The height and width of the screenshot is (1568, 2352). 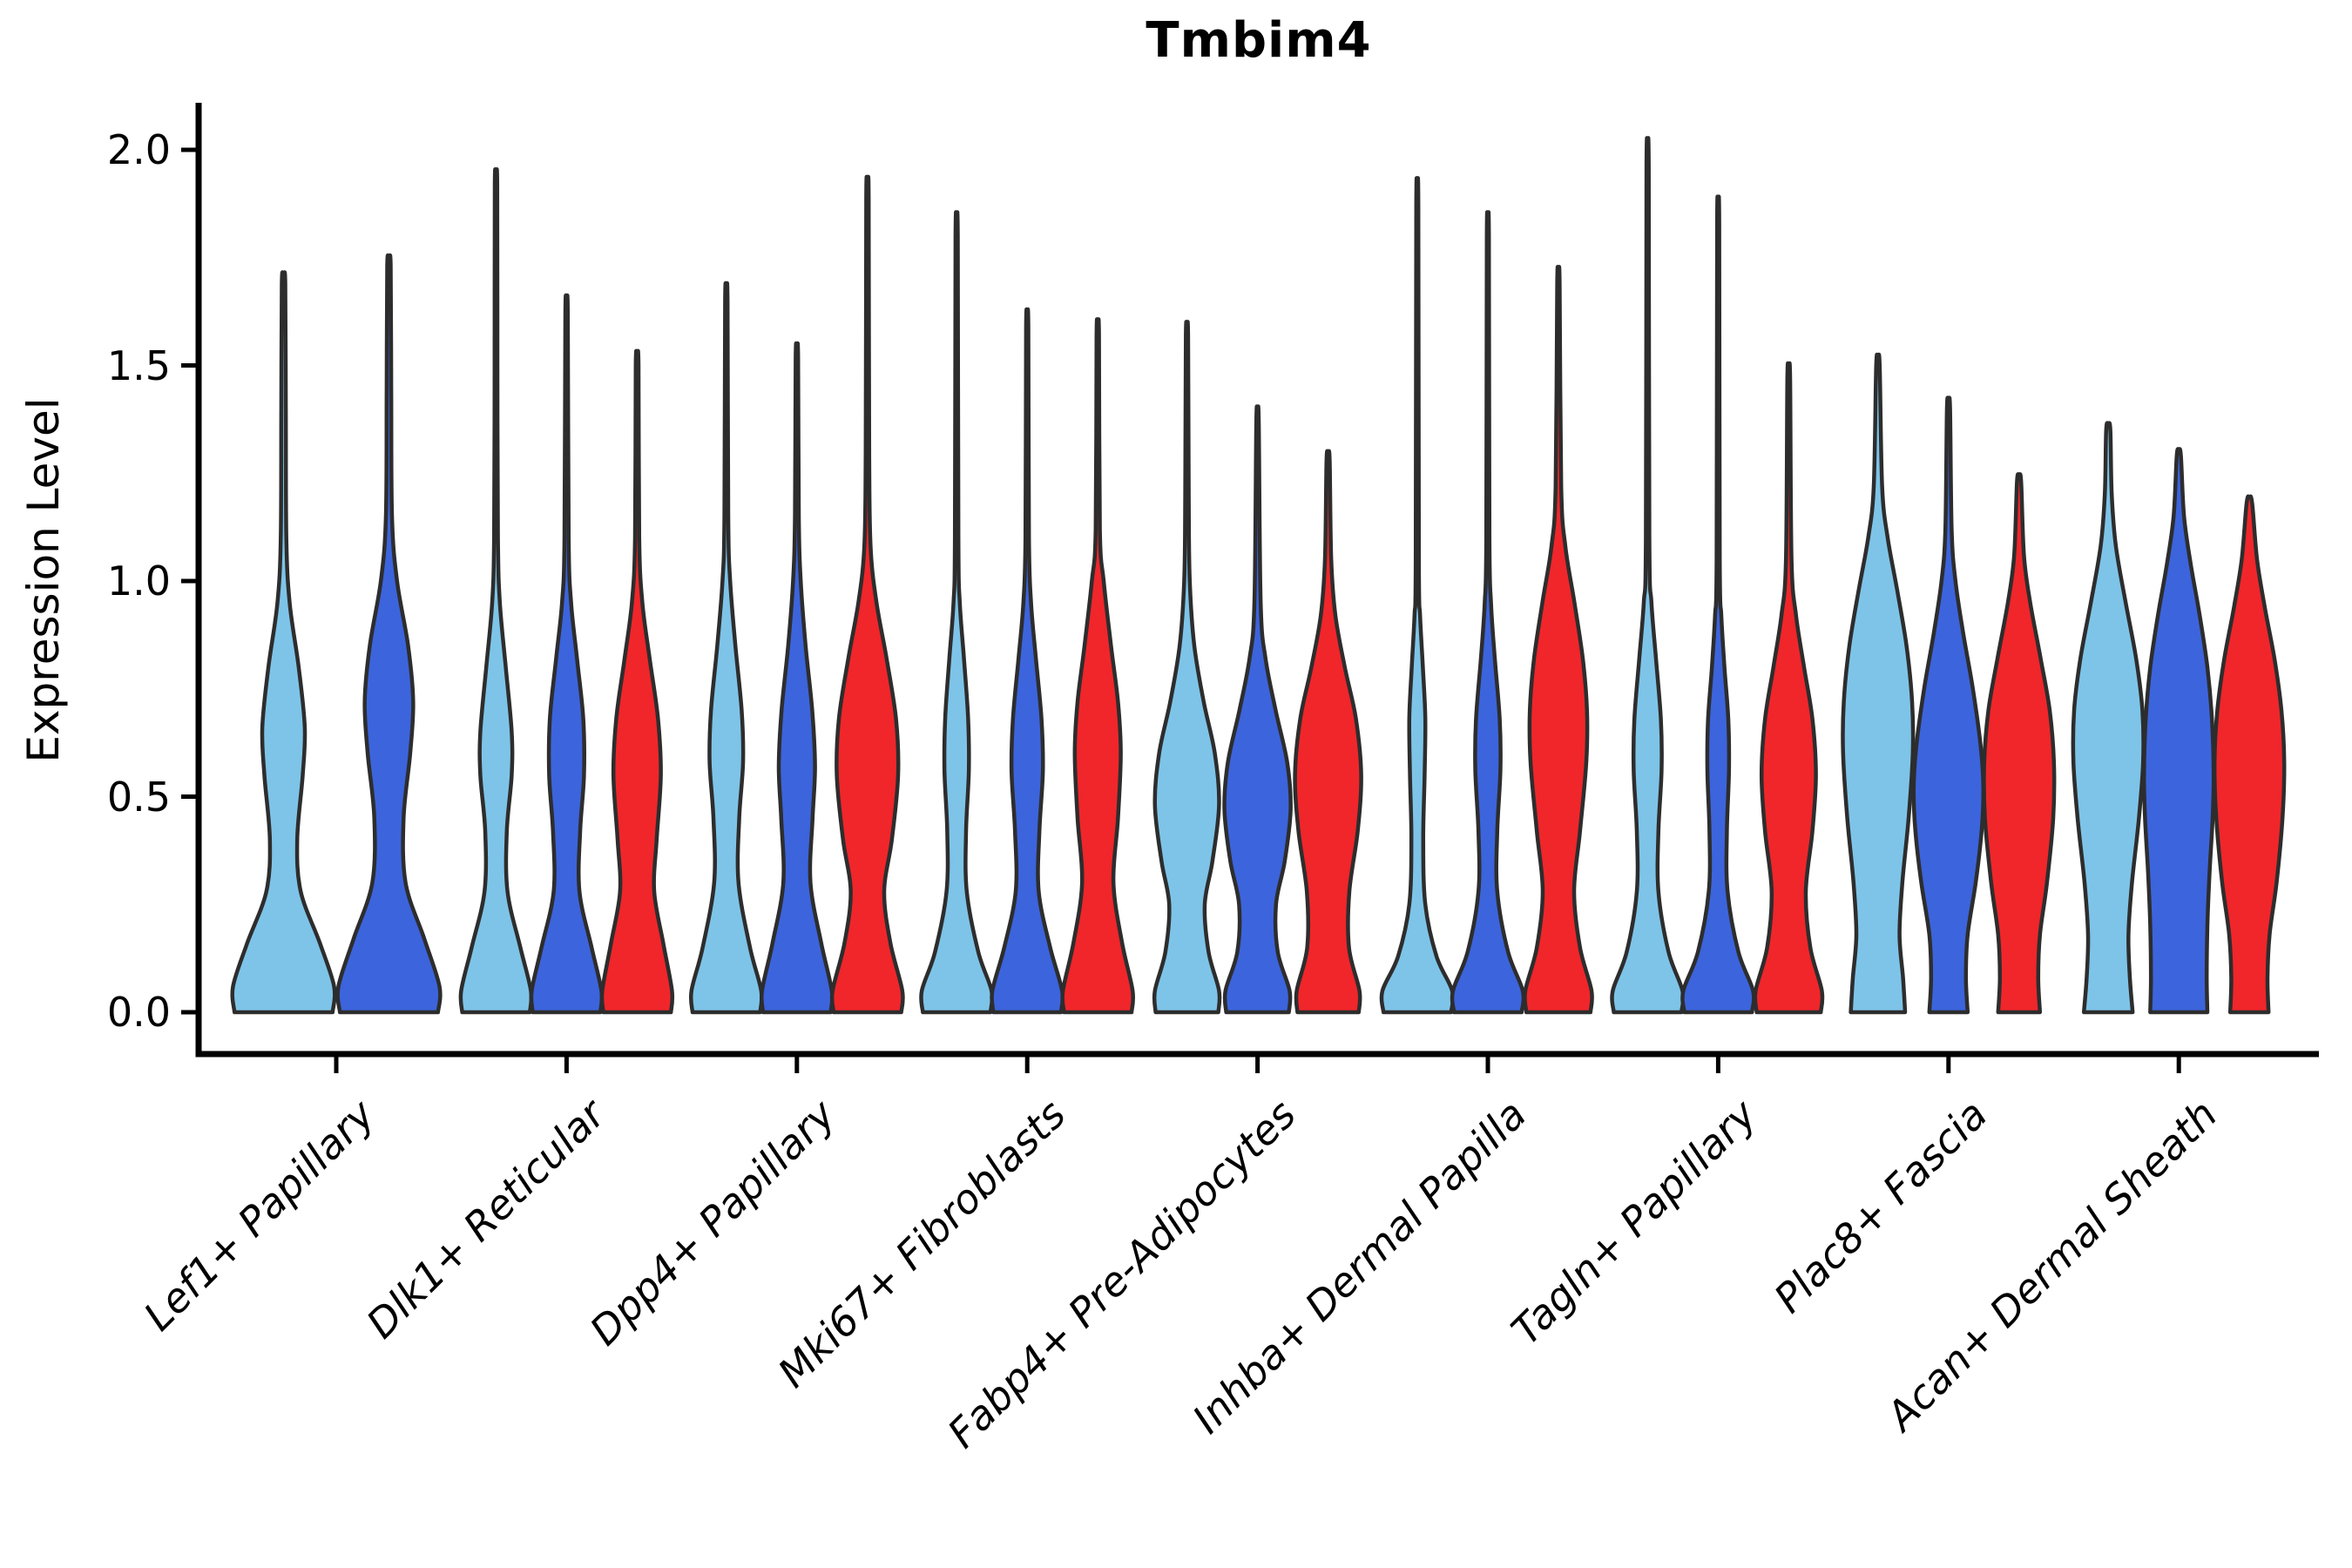 I want to click on violin-red-plac8-fascia, so click(x=2019, y=743).